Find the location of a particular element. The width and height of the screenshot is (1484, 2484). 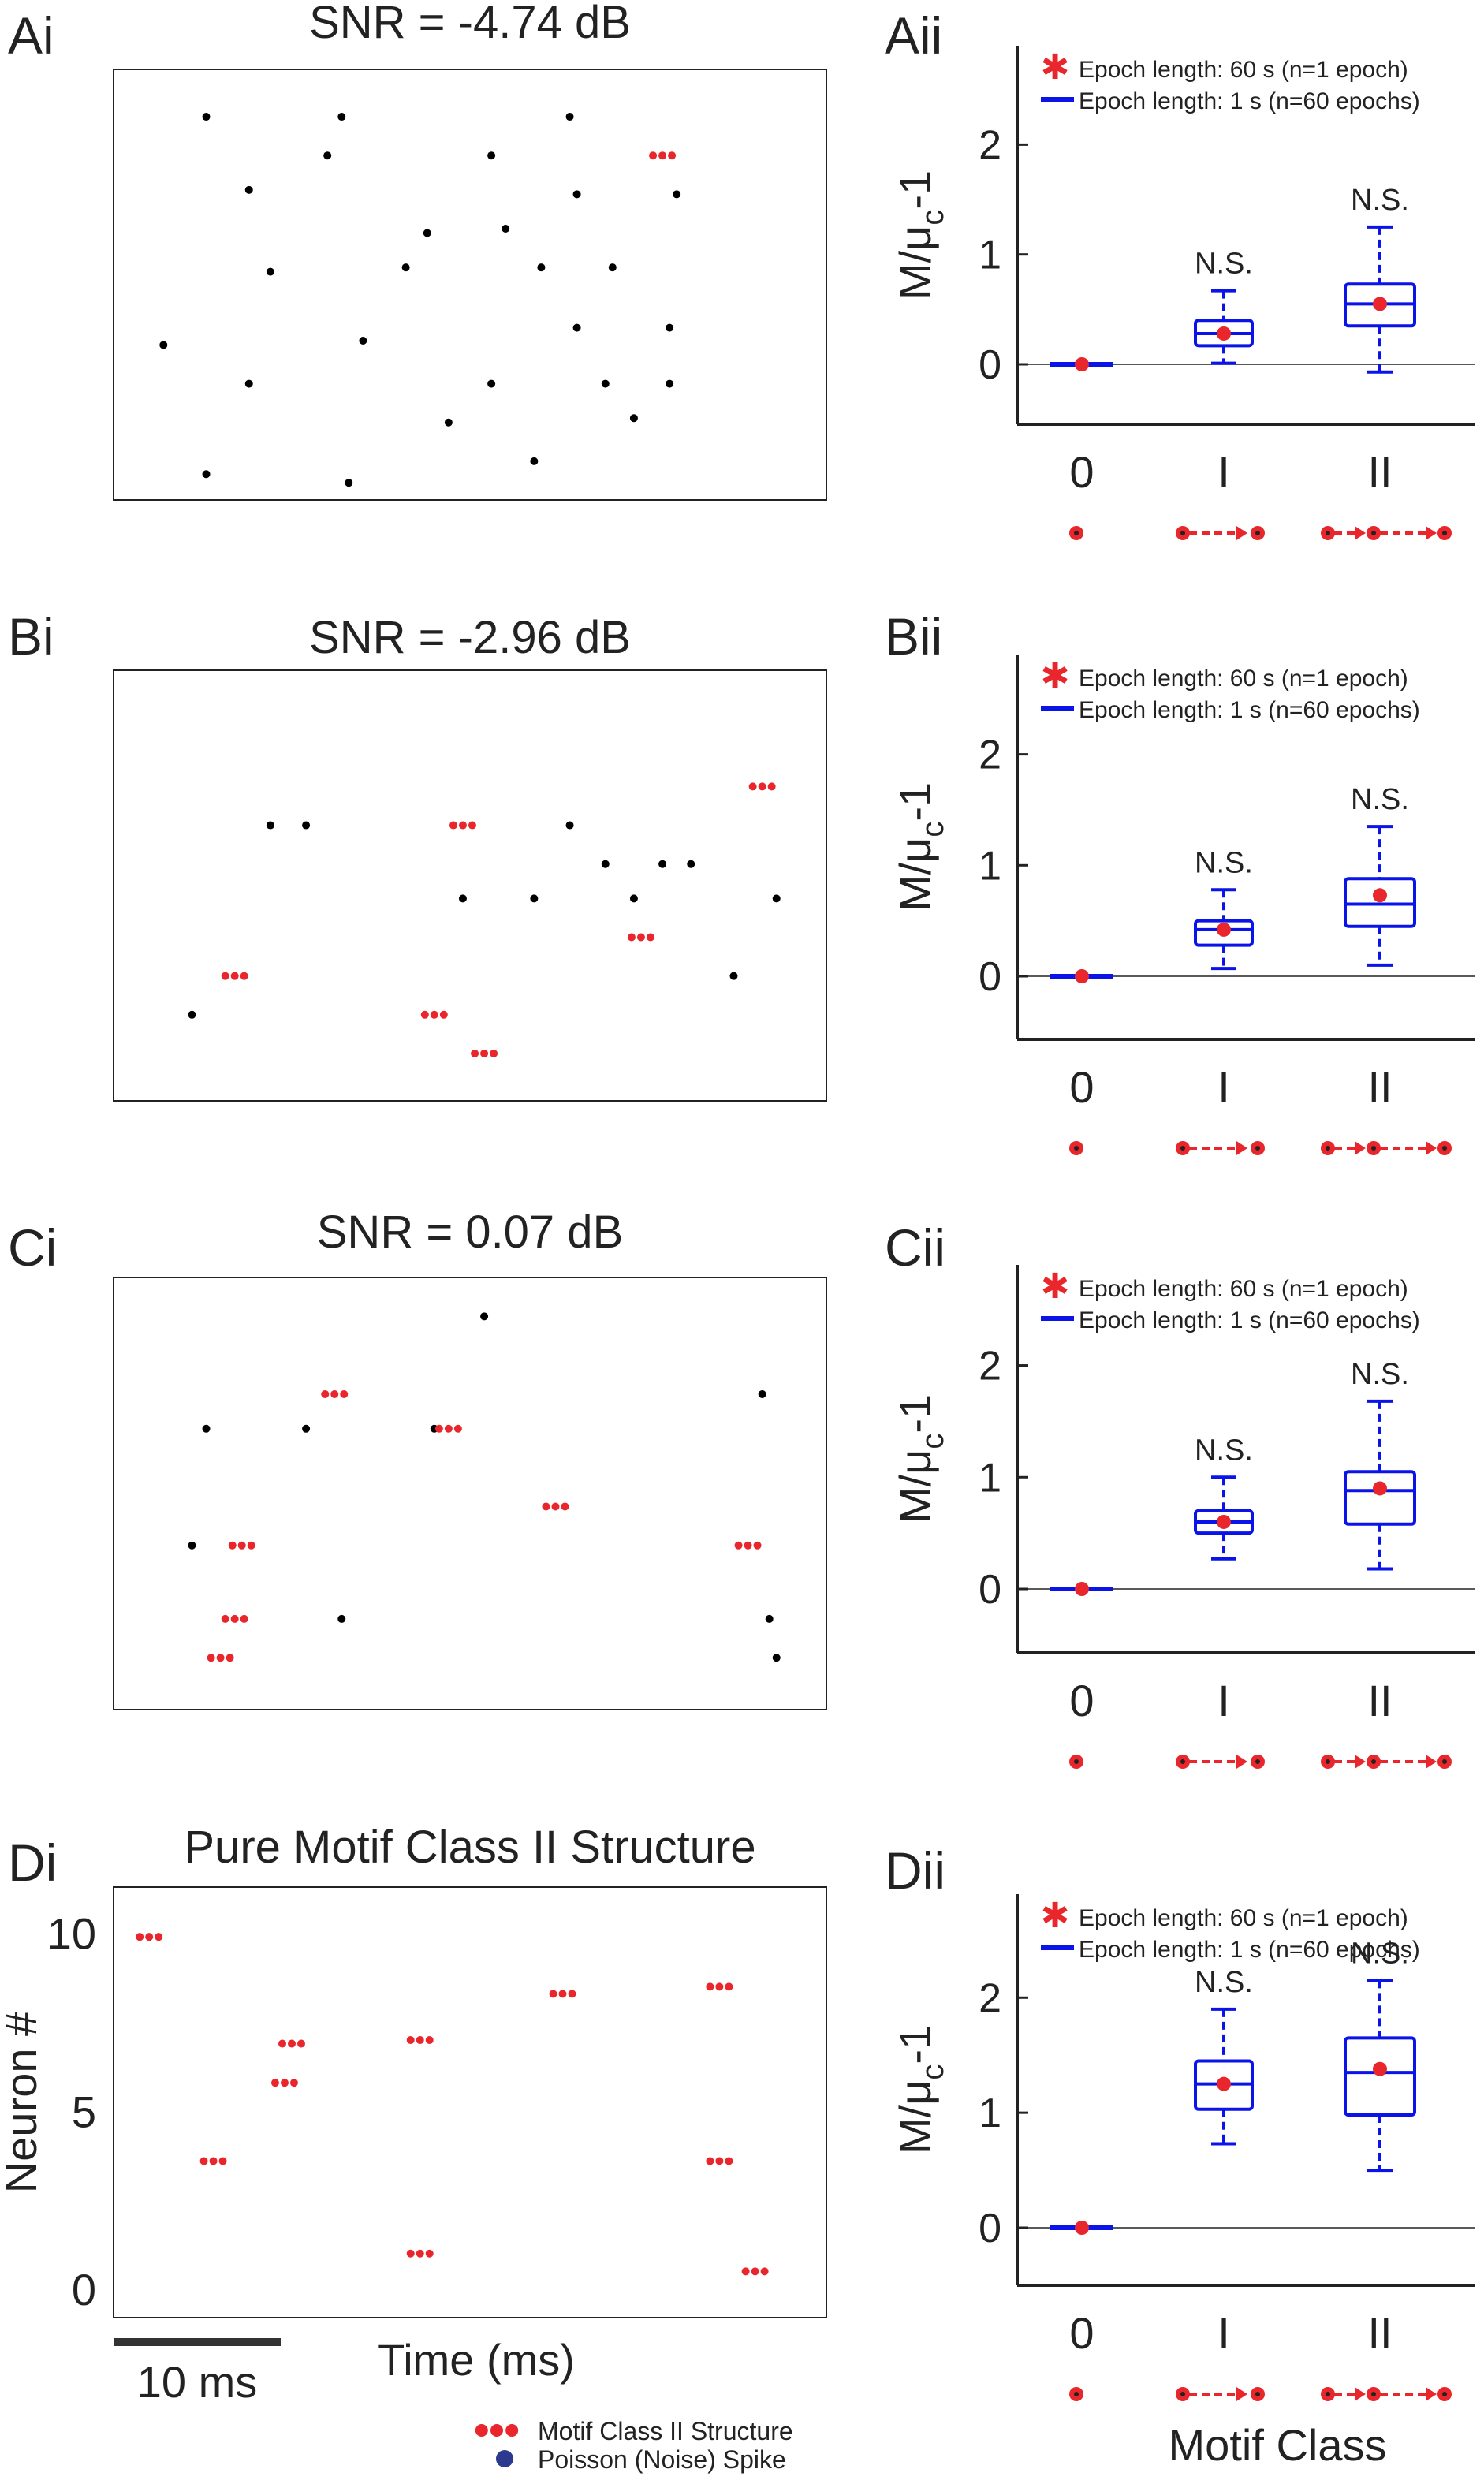

raster-ai: SNR = -4.74 dB is located at coordinates (470, 250).